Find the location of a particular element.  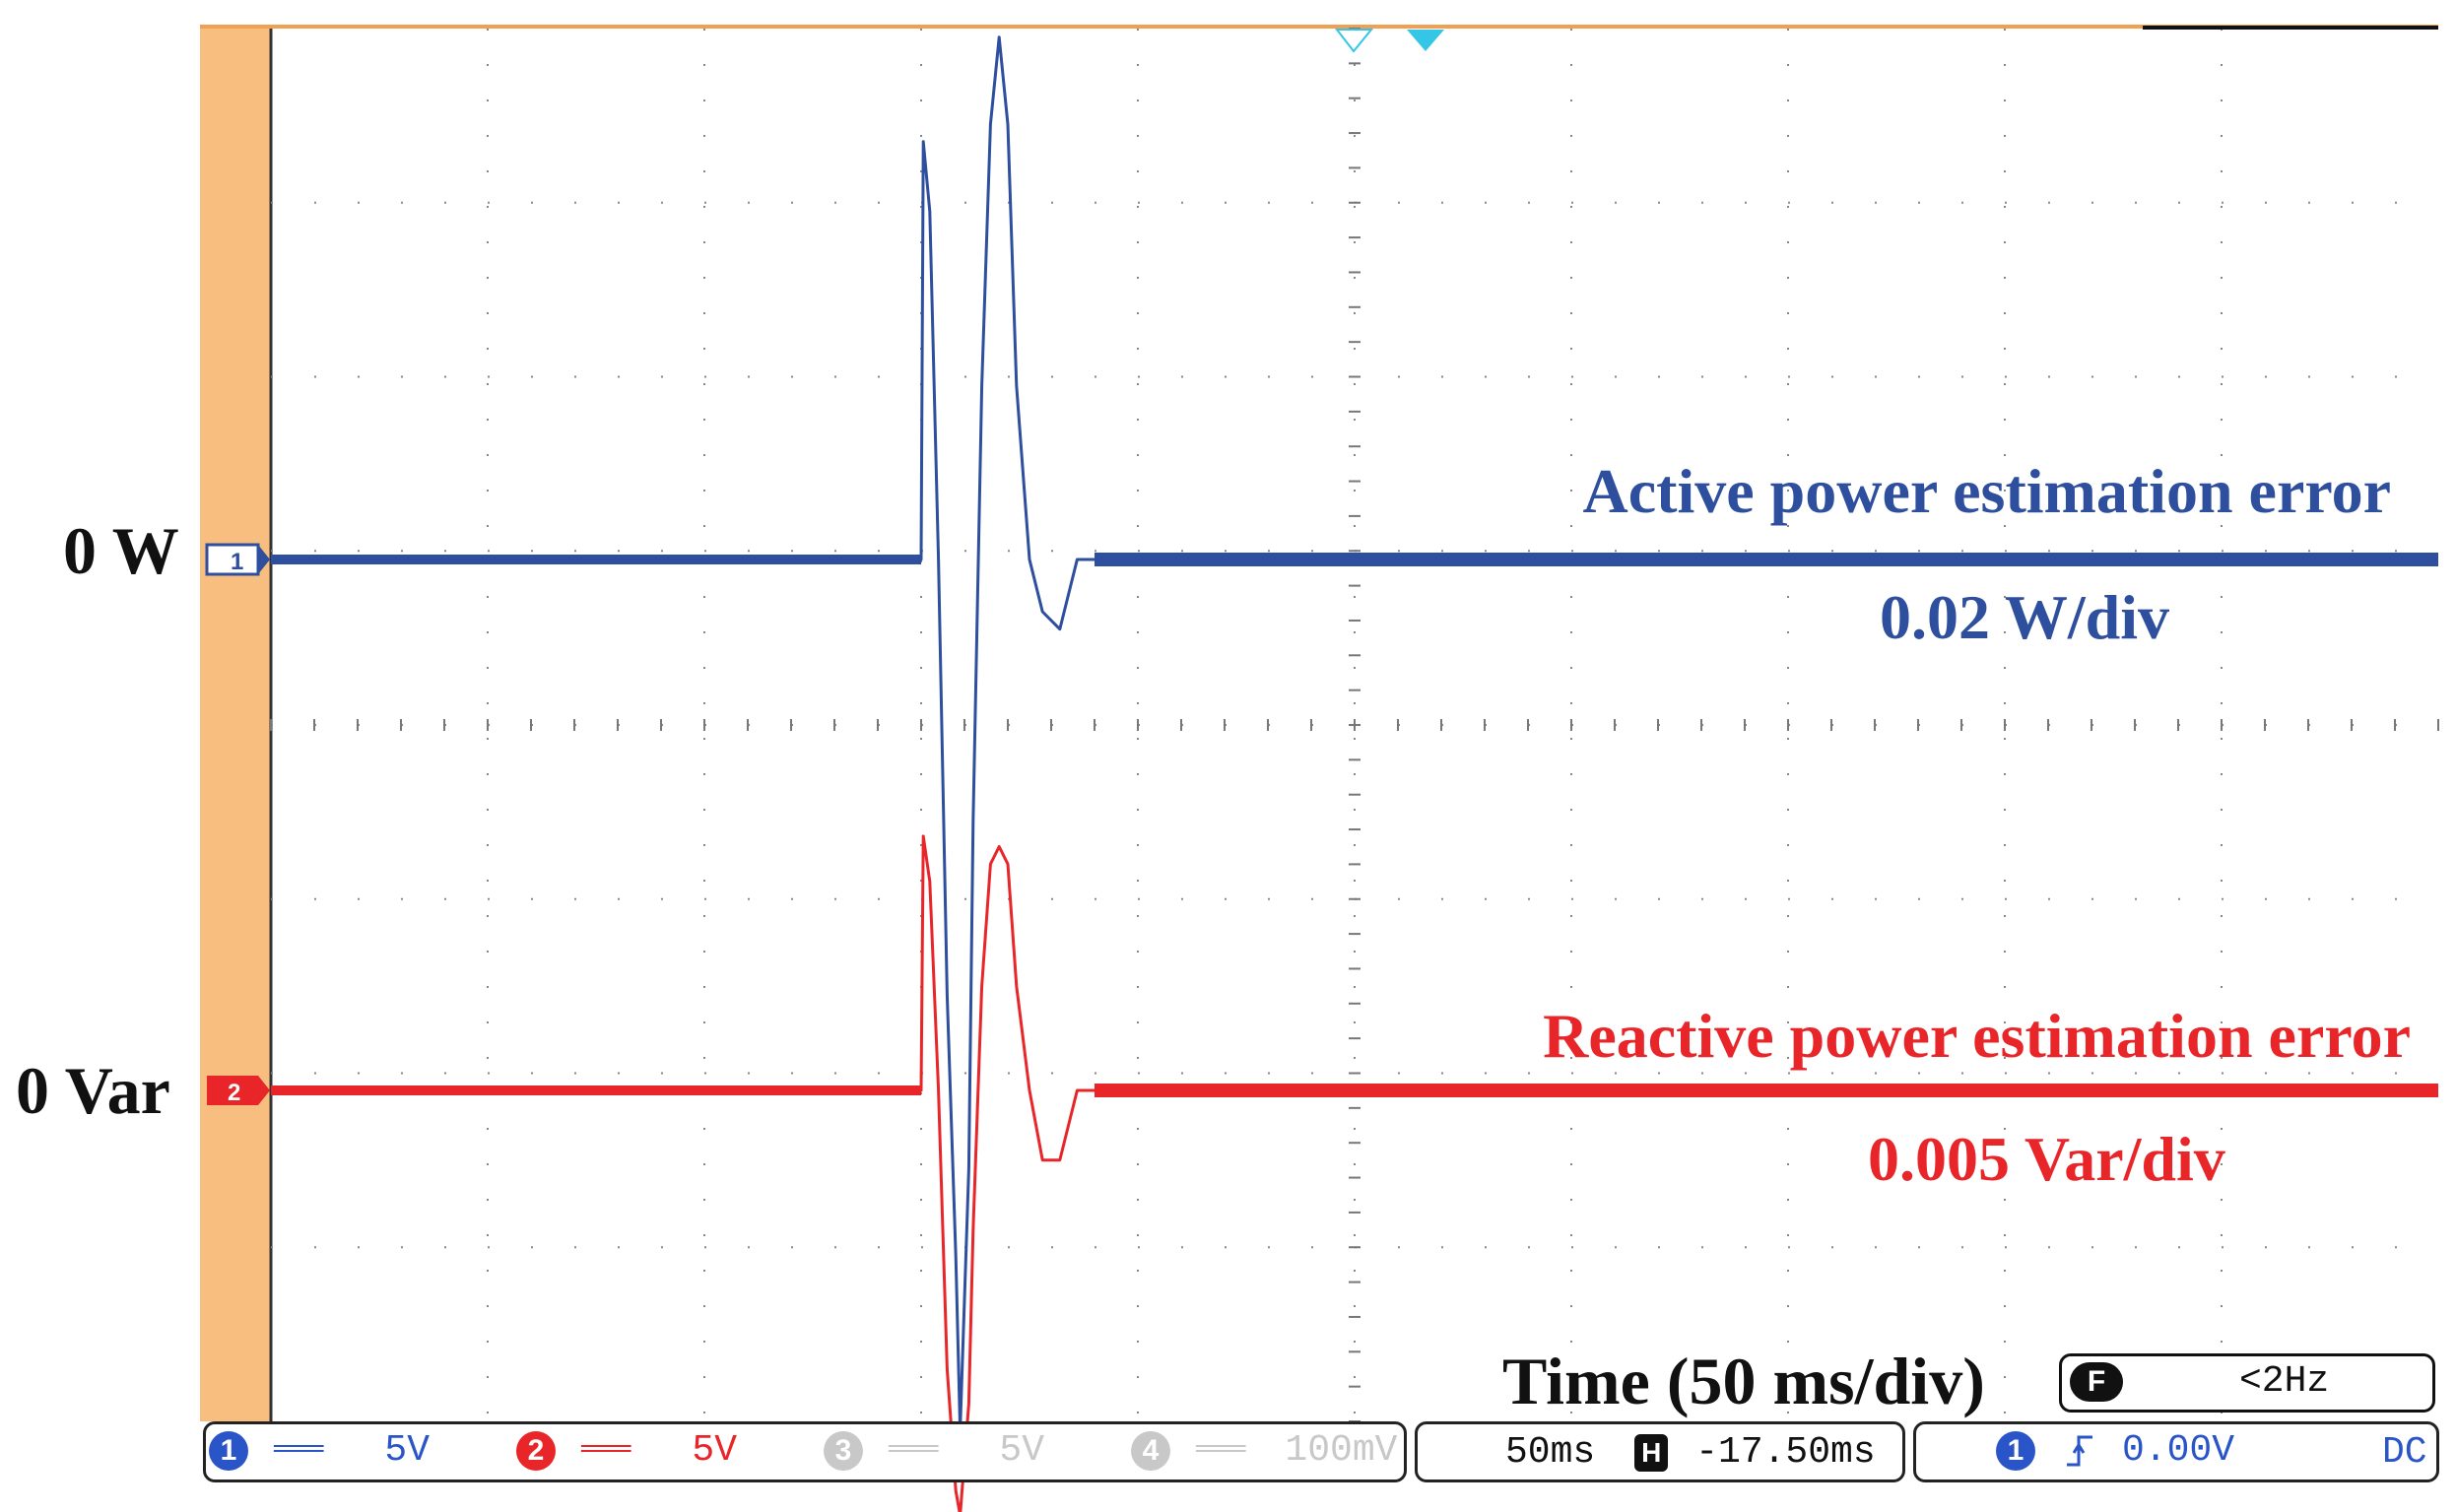

ch2-coupling: ═══ is located at coordinates (606, 1450).